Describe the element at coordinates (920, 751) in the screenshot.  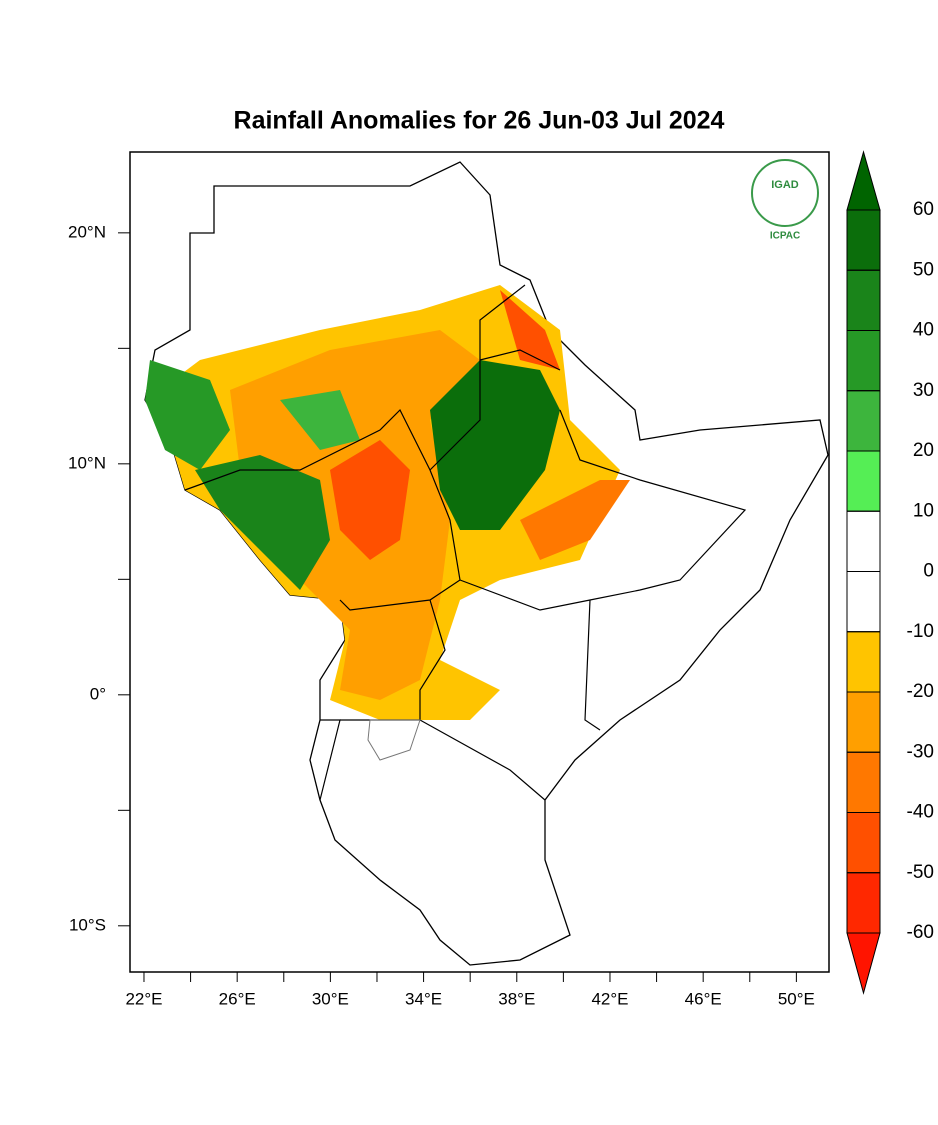
I see `colorbar-label: -30` at that location.